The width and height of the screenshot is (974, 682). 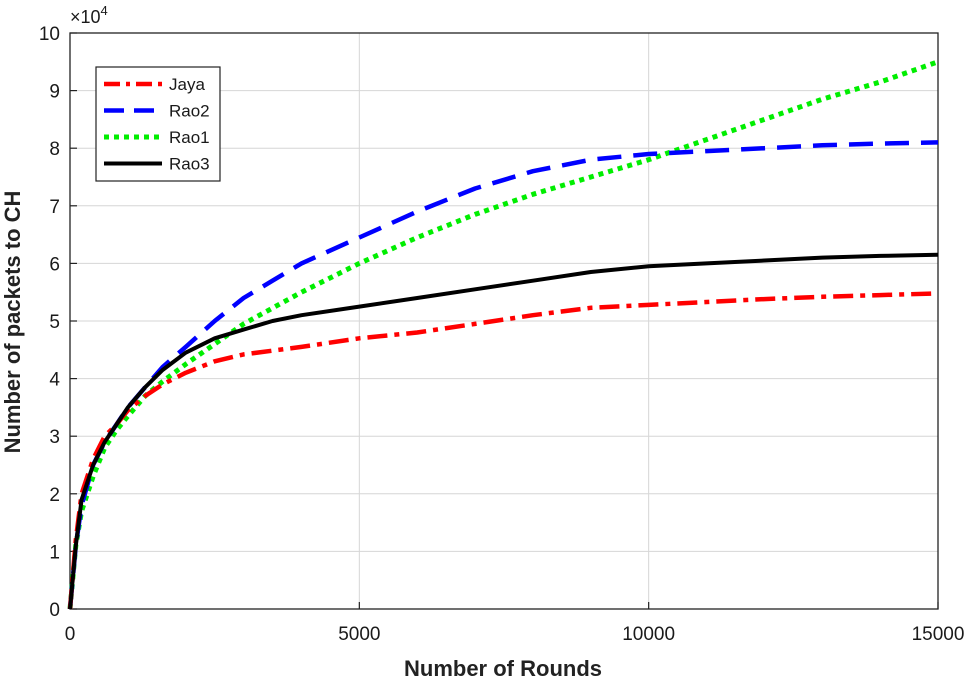 What do you see at coordinates (54, 610) in the screenshot?
I see `y-tick-label: 0` at bounding box center [54, 610].